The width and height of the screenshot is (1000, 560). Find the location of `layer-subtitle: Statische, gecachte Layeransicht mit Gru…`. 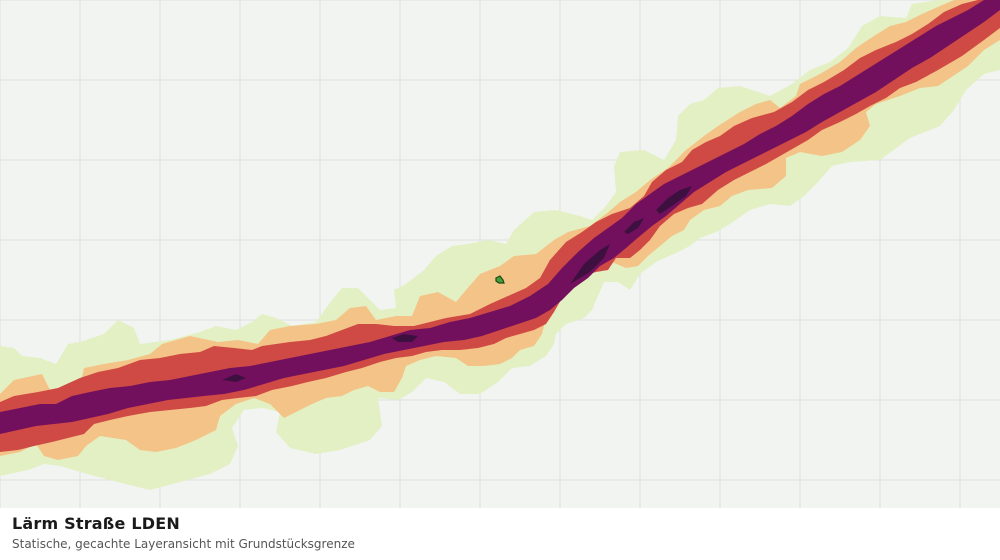

layer-subtitle: Statische, gecachte Layeransicht mit Gru… is located at coordinates (183, 544).